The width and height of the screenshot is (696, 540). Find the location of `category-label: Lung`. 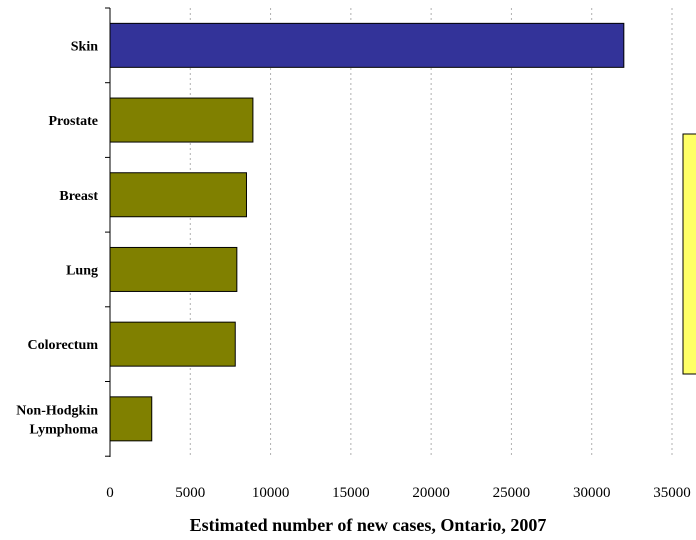

category-label: Lung is located at coordinates (82, 270).